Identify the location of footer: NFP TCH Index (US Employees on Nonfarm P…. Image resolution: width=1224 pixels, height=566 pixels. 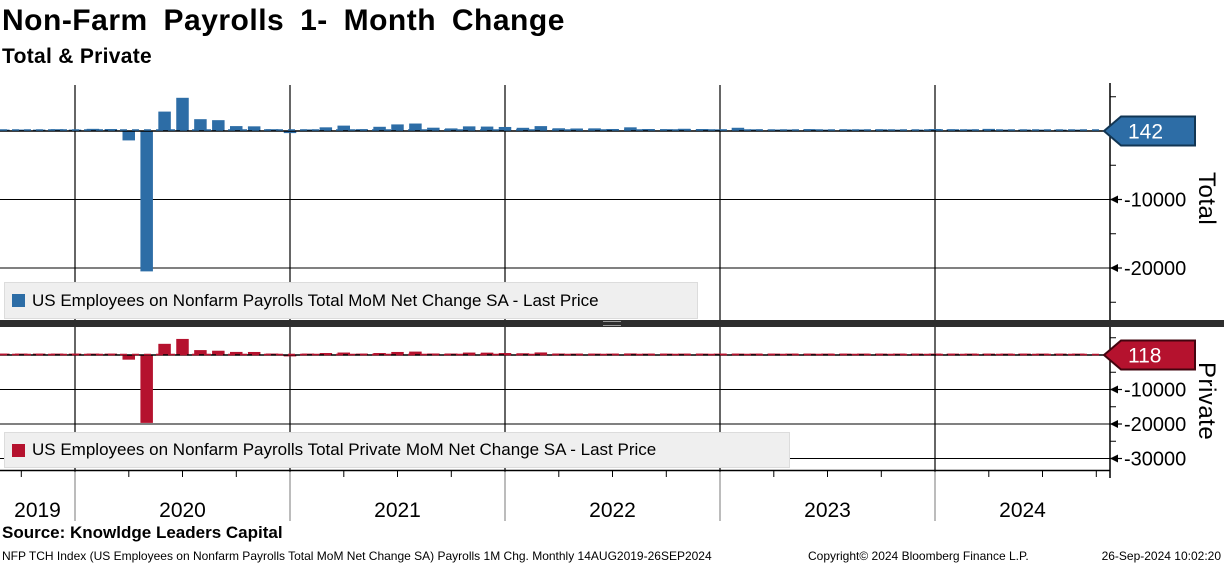
(612, 556).